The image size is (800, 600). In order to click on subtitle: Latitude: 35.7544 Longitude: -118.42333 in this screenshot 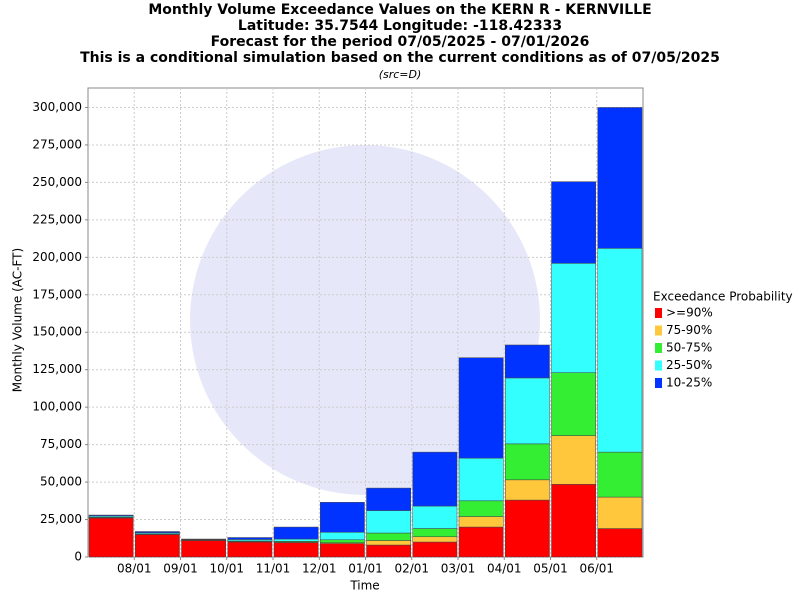, I will do `click(400, 26)`.